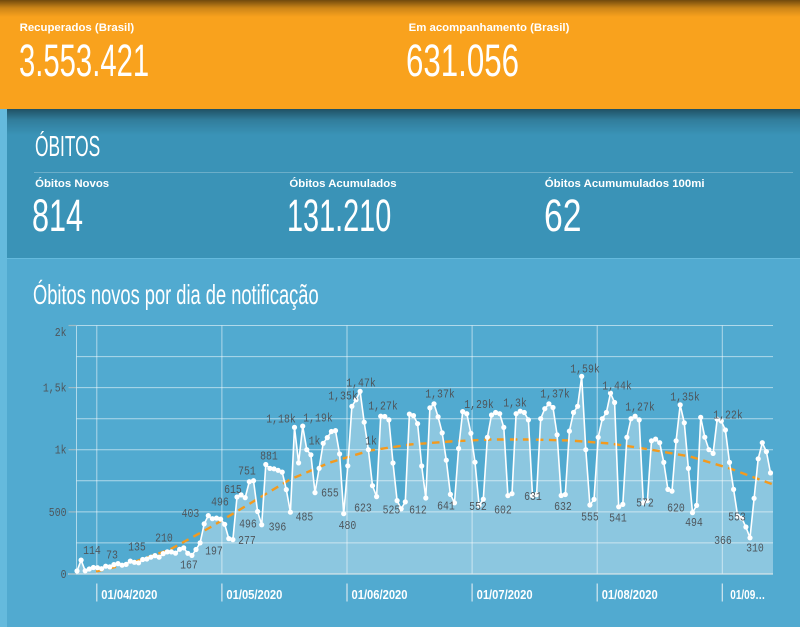 The height and width of the screenshot is (627, 800). What do you see at coordinates (247, 471) in the screenshot?
I see `svg-text: 751` at bounding box center [247, 471].